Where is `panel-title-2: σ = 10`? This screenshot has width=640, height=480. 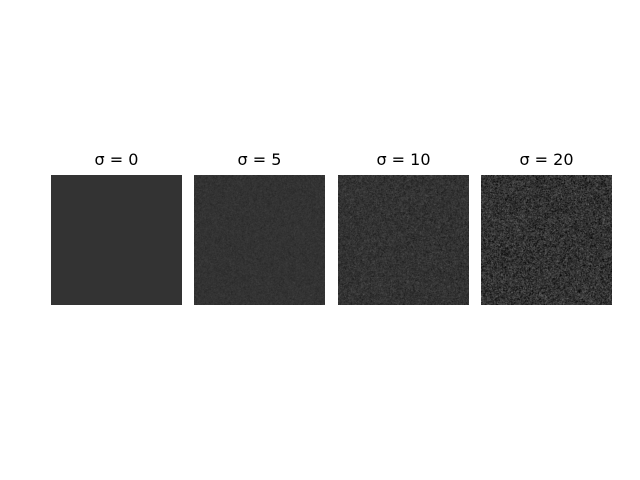
panel-title-2: σ = 10 is located at coordinates (403, 159).